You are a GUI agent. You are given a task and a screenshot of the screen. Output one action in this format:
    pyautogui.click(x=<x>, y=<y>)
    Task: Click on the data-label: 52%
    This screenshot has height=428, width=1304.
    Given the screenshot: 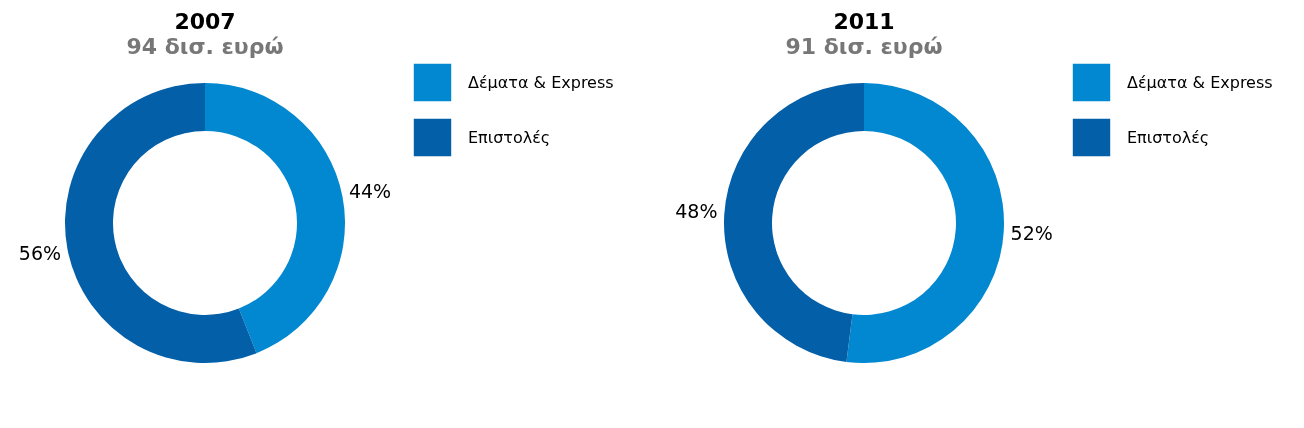 What is the action you would take?
    pyautogui.click(x=1031, y=232)
    